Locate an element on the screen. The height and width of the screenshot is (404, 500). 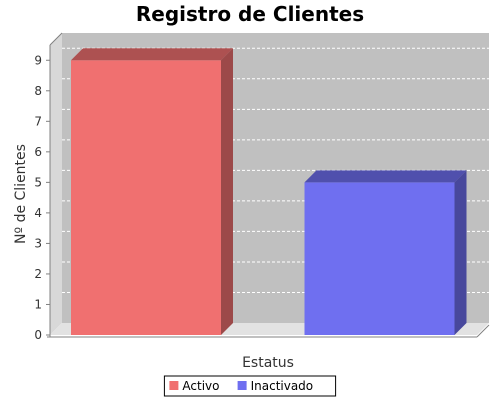
y-tick-label-3: 3 is located at coordinates (38, 243).